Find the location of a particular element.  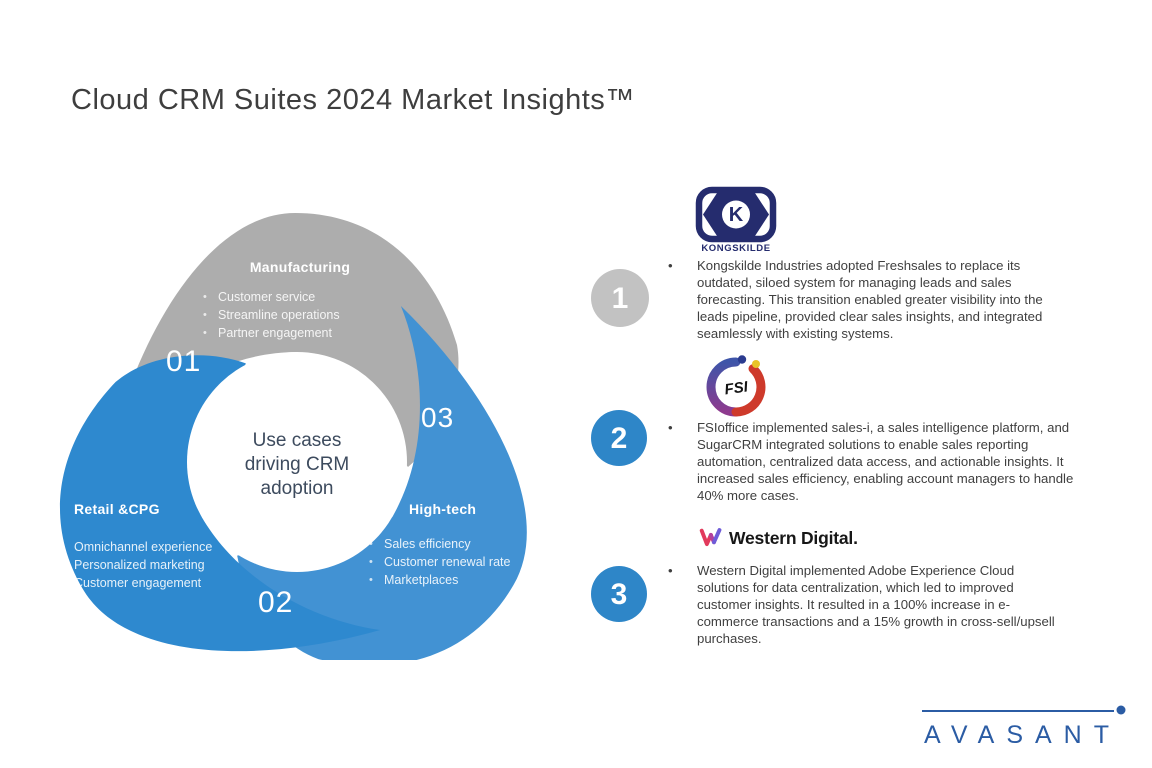

center-circle is located at coordinates (297, 462).